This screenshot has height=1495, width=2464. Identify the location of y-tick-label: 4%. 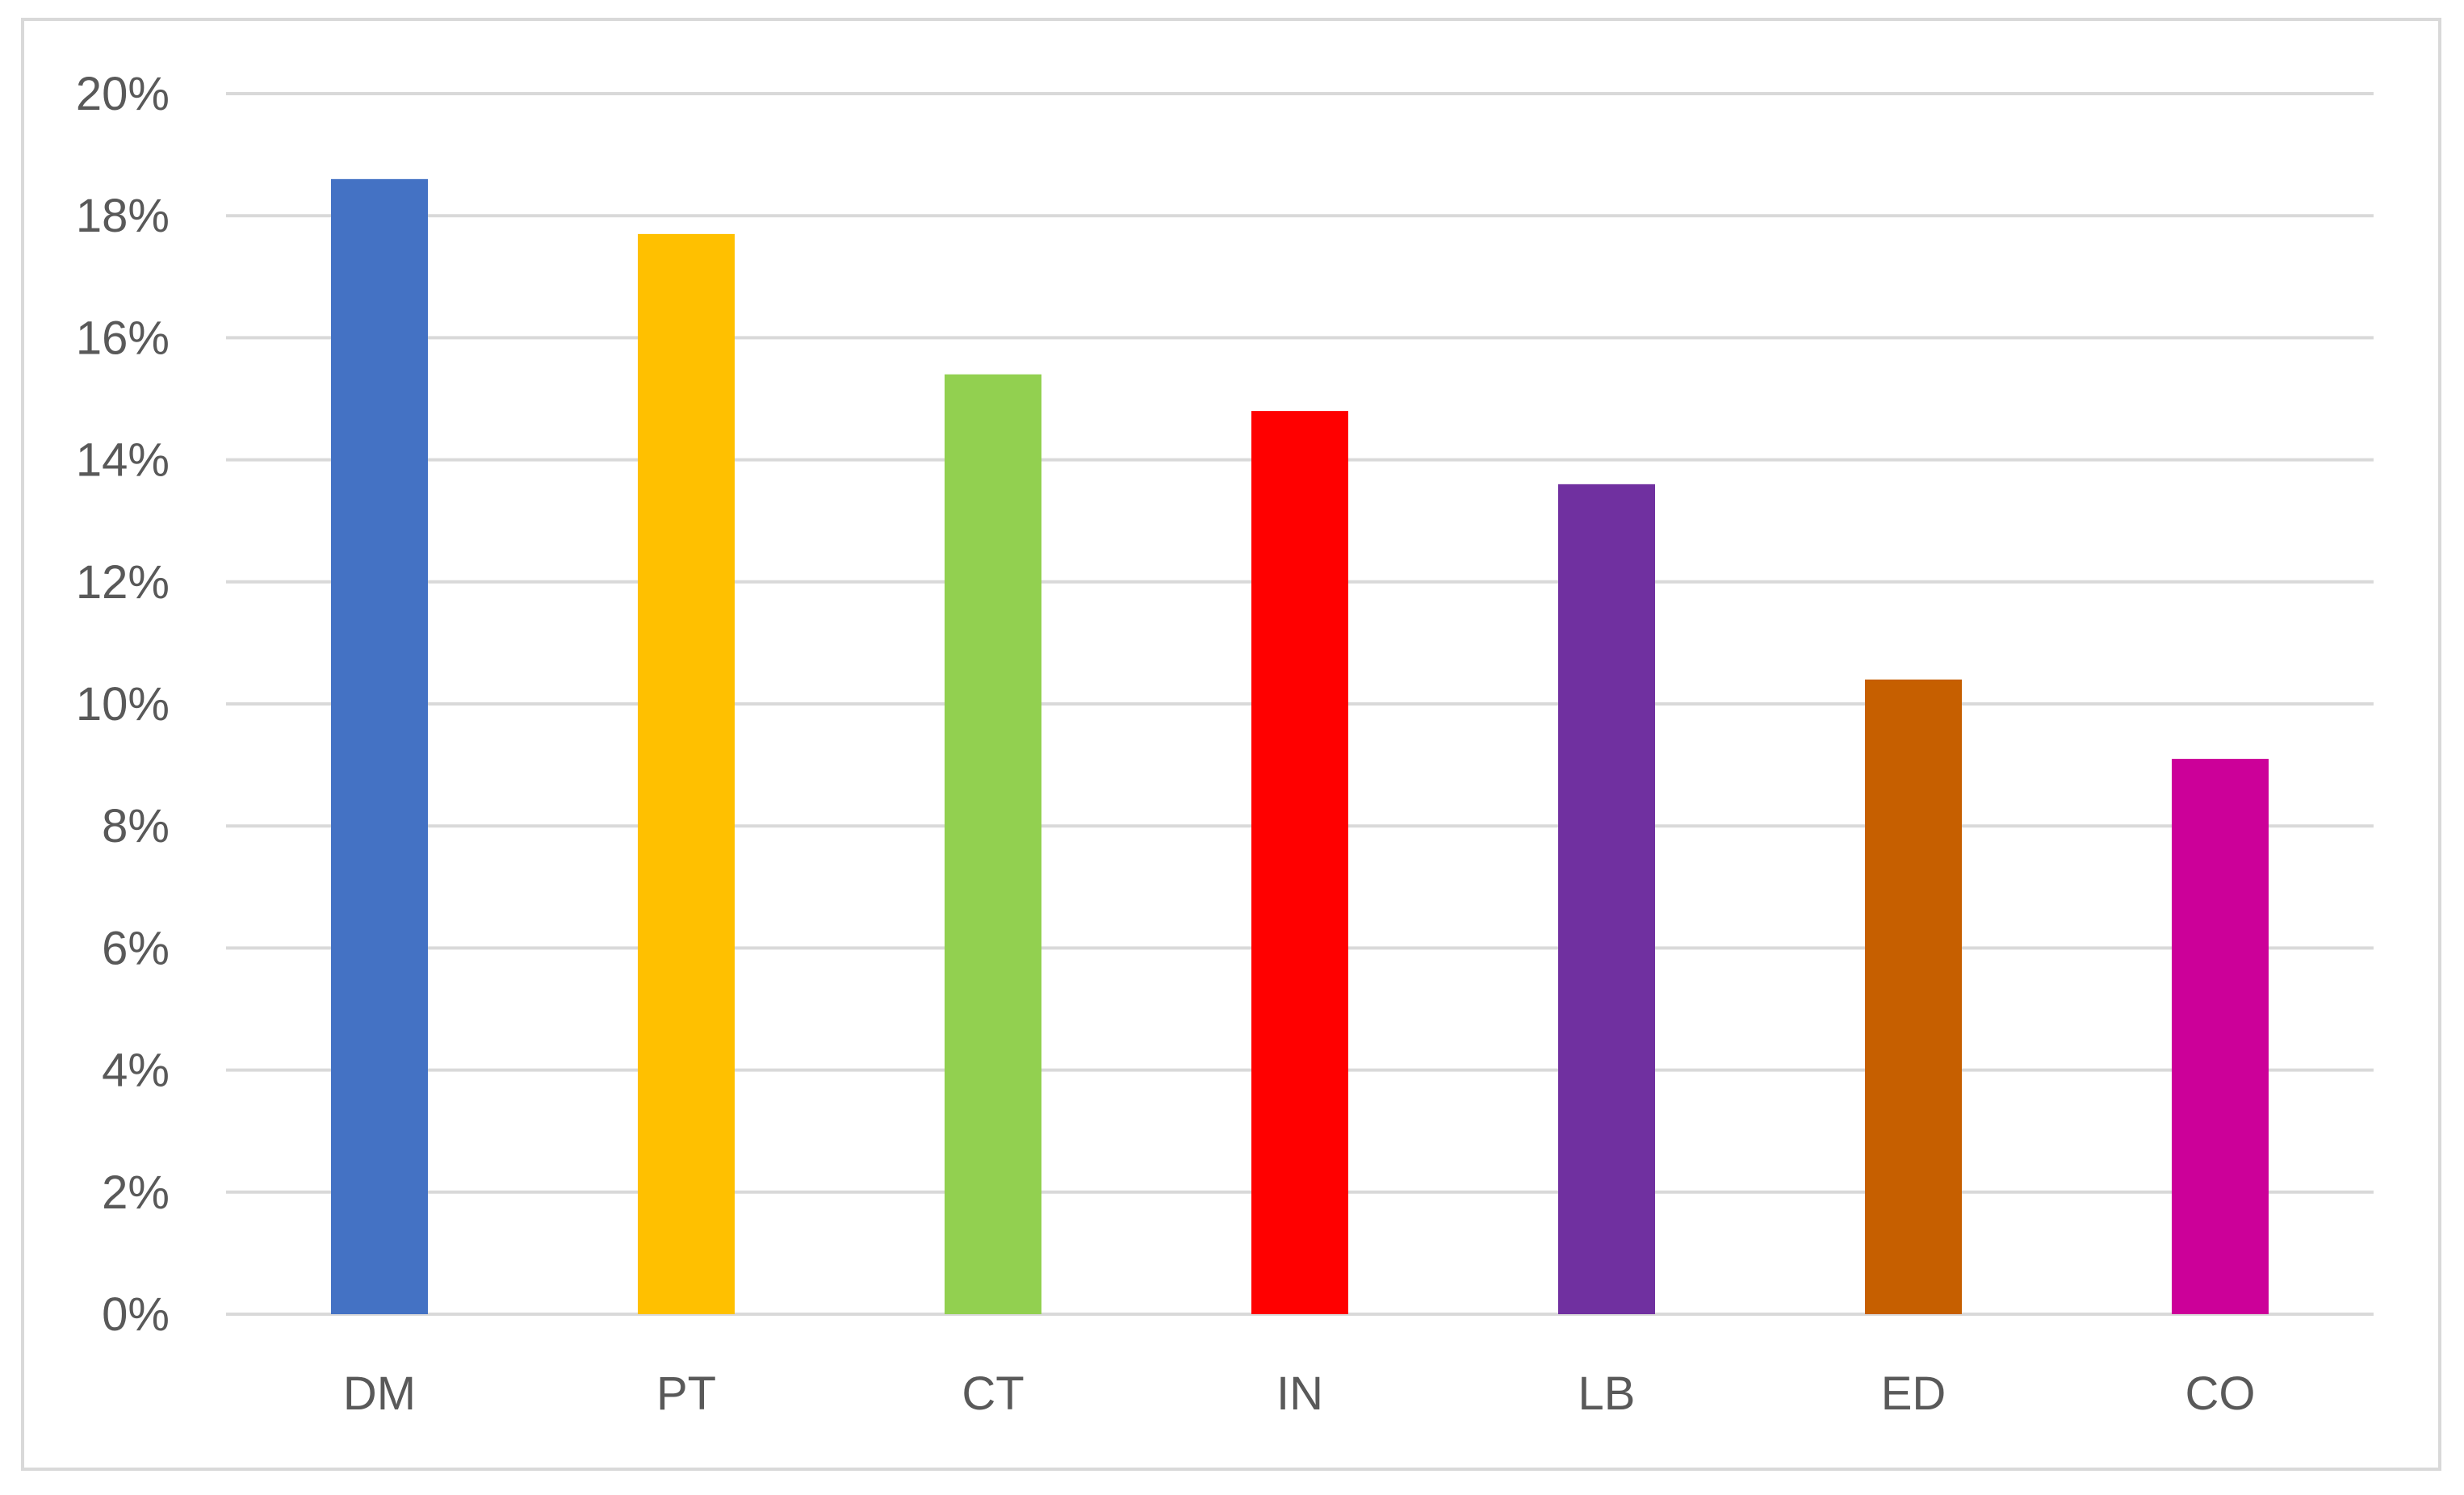
(136, 1071).